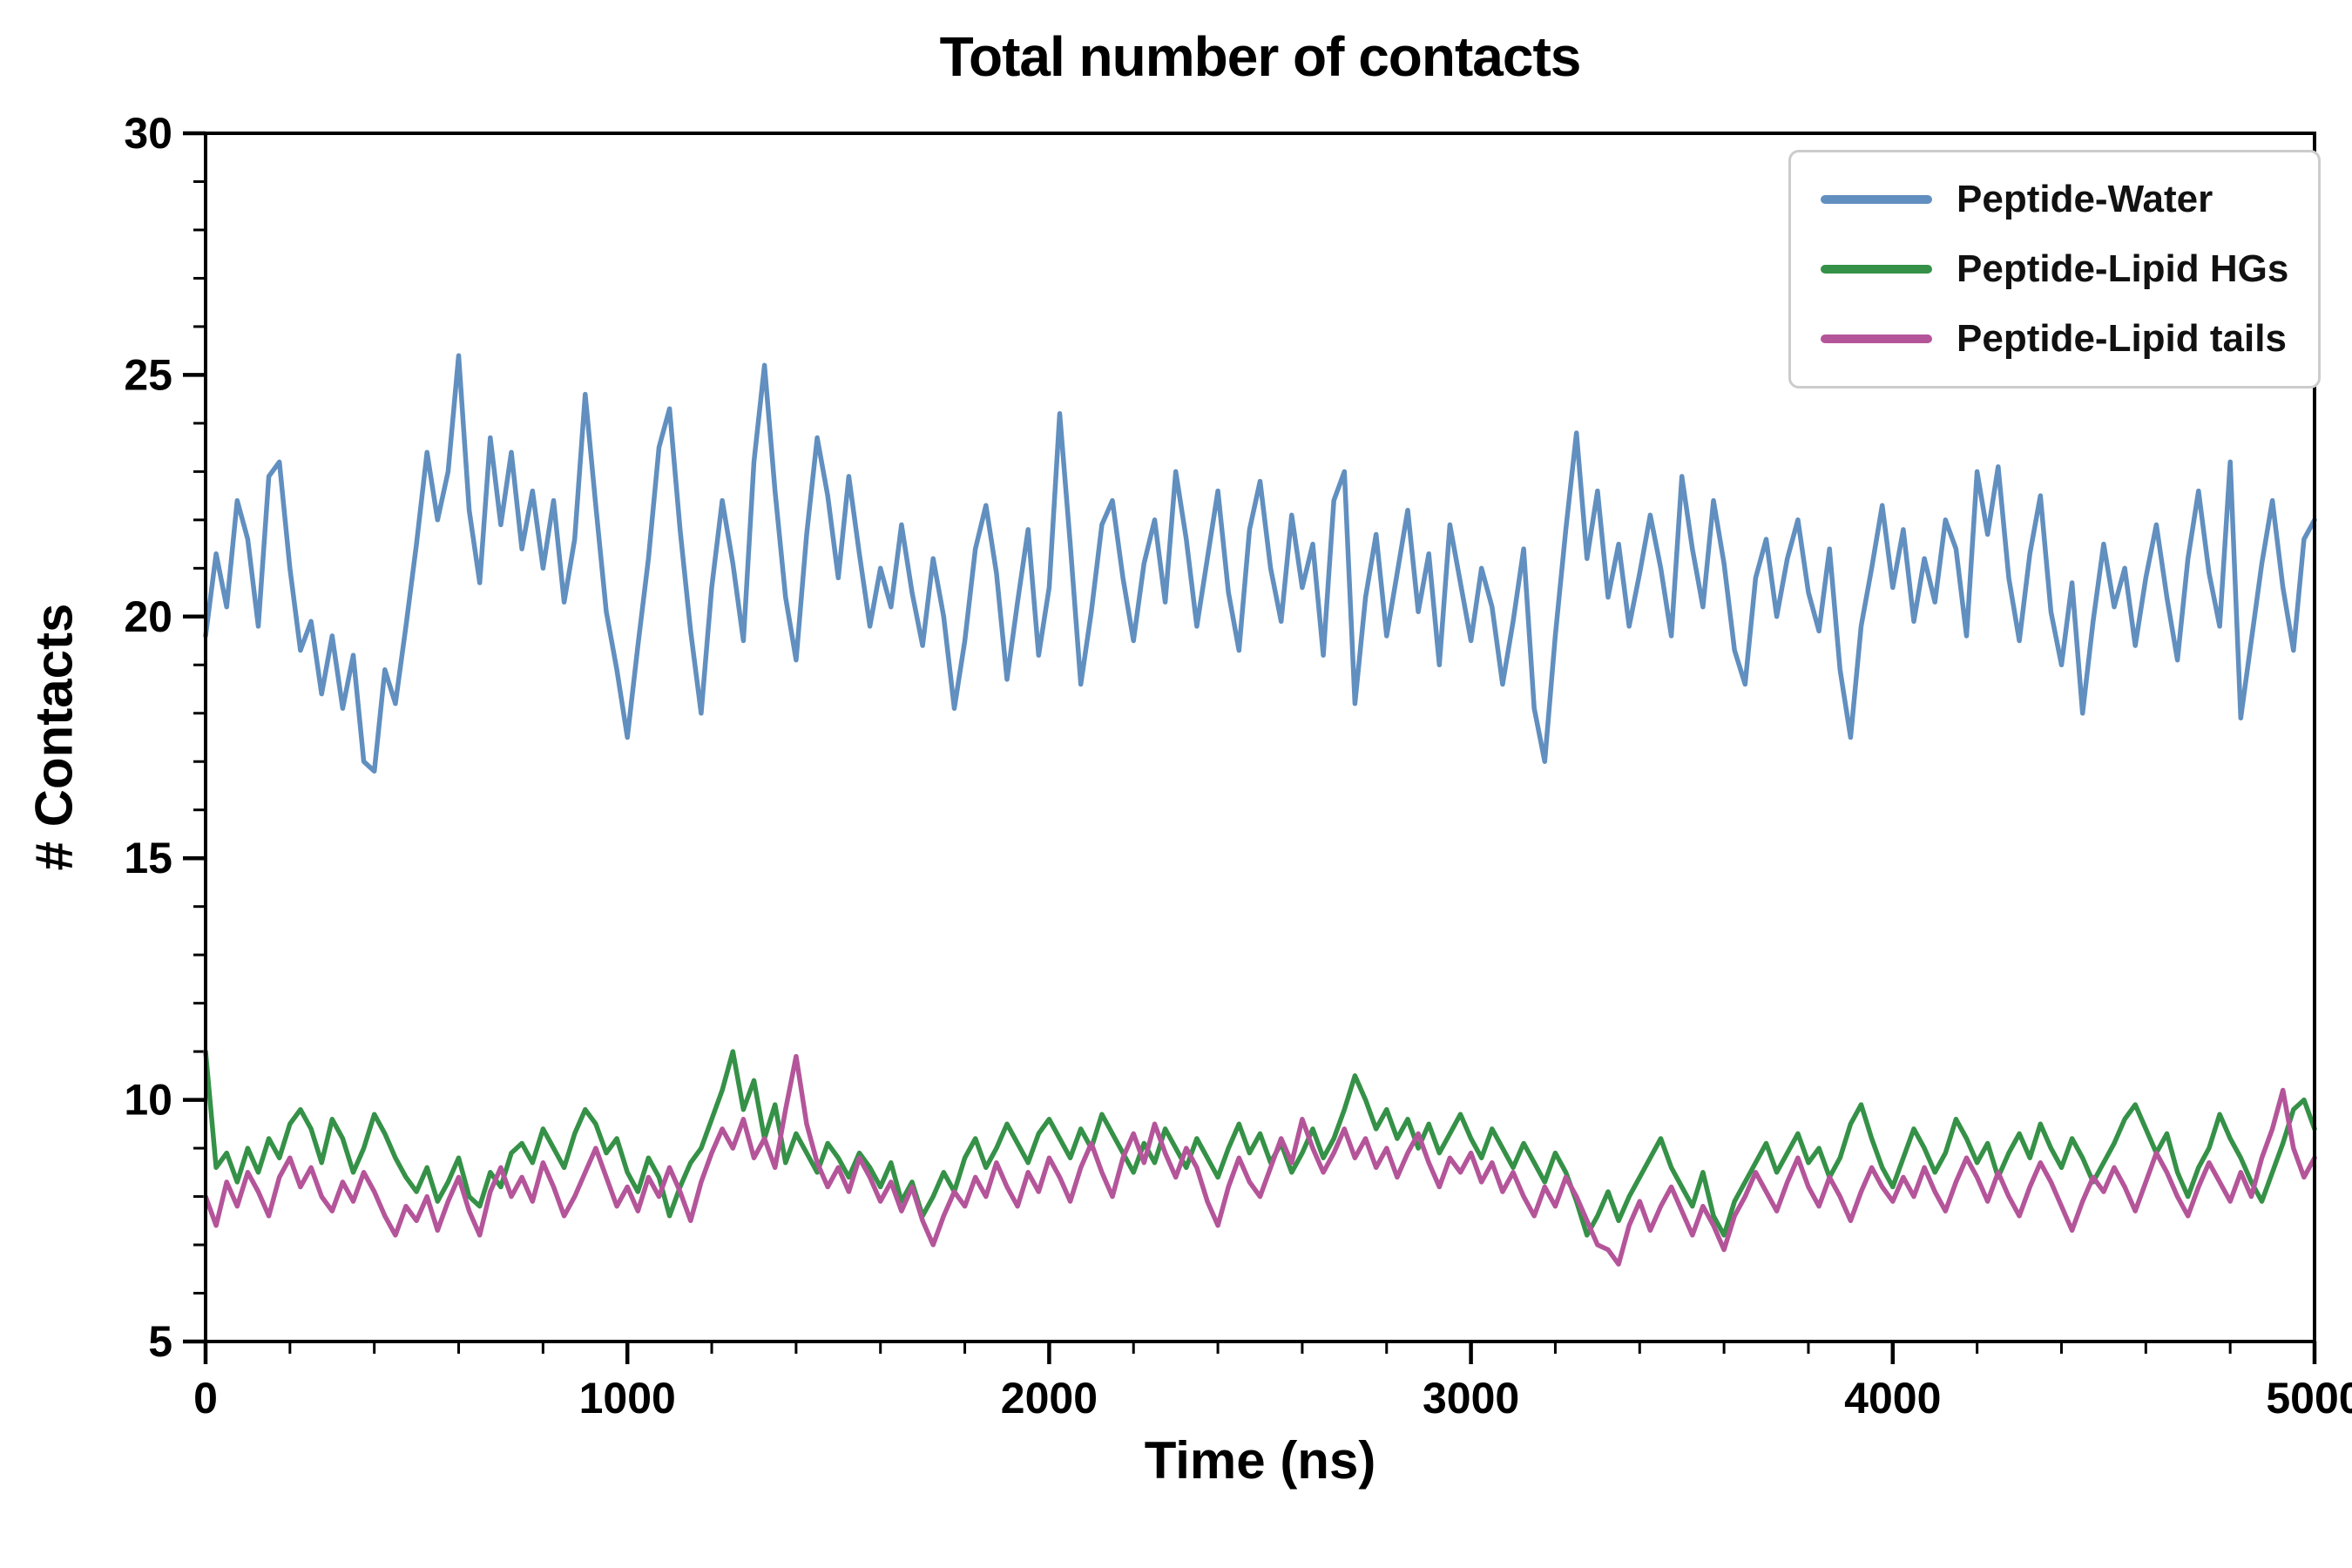 The height and width of the screenshot is (1568, 2352). I want to click on legend-label-peptide-water: Peptide-Water, so click(2085, 199).